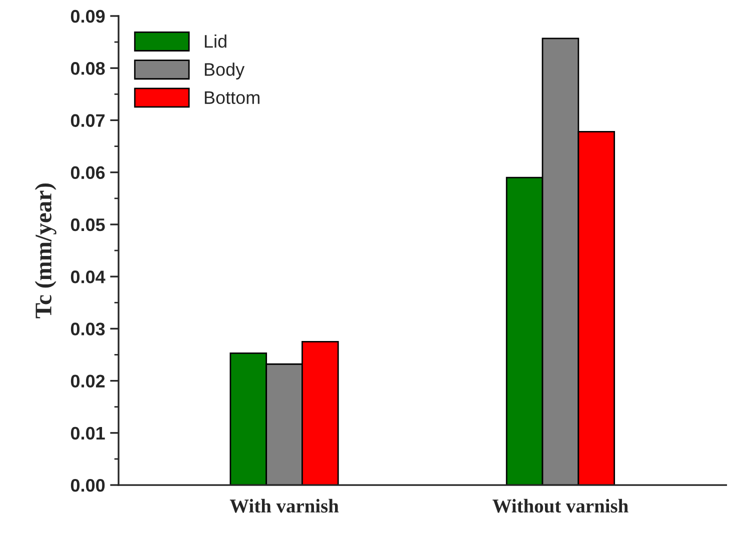  Describe the element at coordinates (87, 485) in the screenshot. I see `y-tick-label: 0.00` at that location.